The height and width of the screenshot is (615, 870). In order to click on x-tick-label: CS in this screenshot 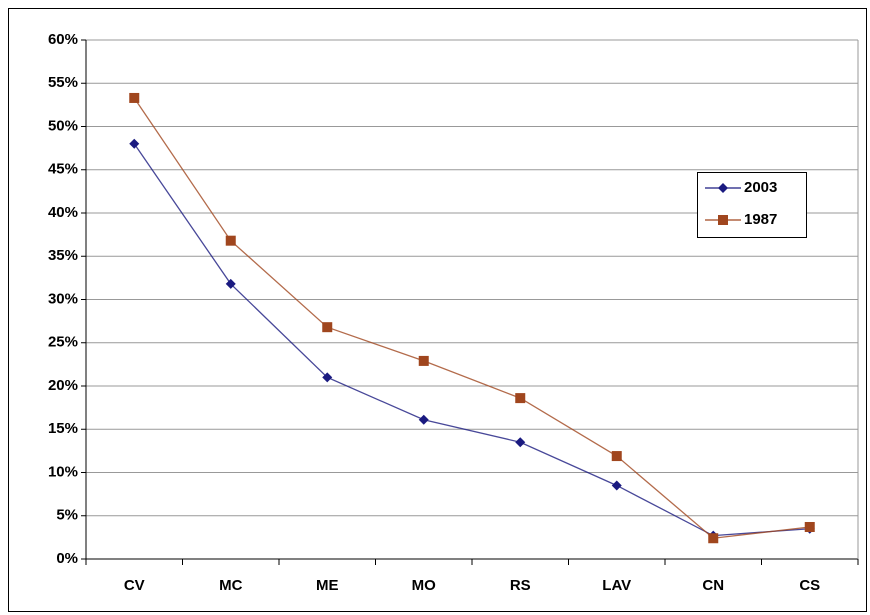, I will do `click(809, 585)`.